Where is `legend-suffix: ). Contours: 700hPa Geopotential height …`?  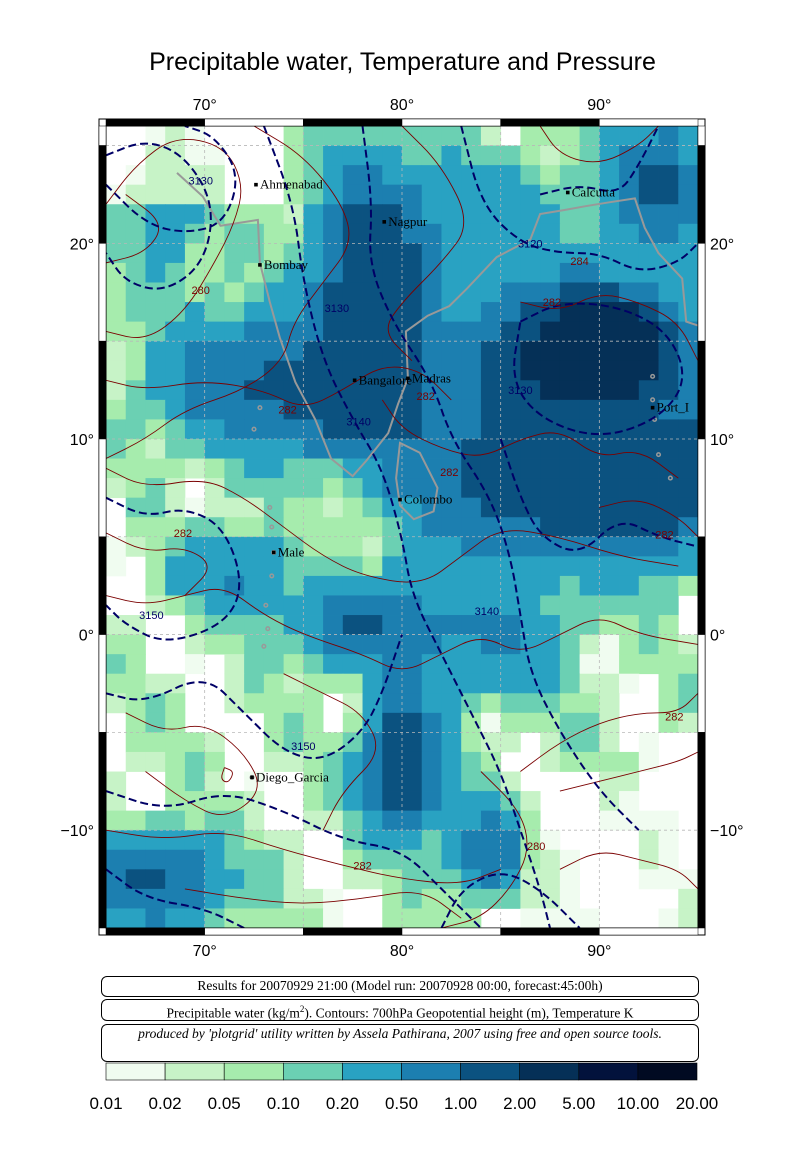
legend-suffix: ). Contours: 700hPa Geopotential height … is located at coordinates (469, 1013).